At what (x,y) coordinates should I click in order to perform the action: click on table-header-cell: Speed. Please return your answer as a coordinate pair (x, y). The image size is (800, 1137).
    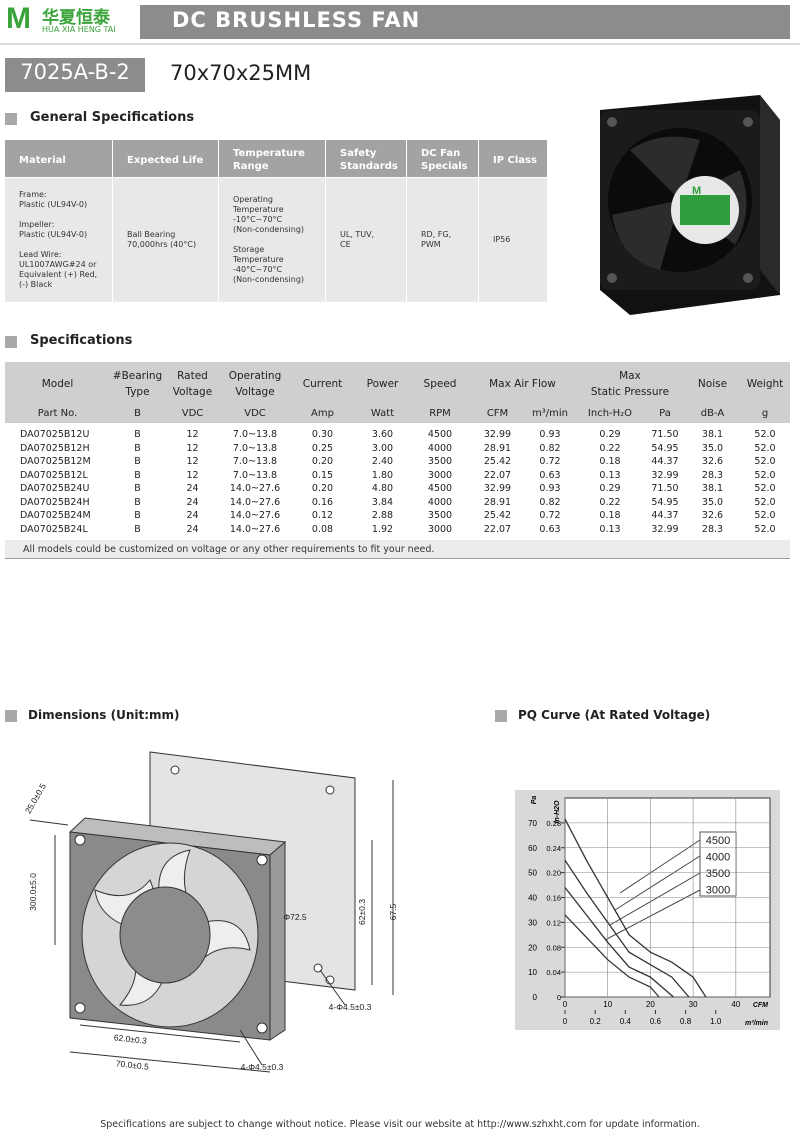
    Looking at the image, I should click on (440, 384).